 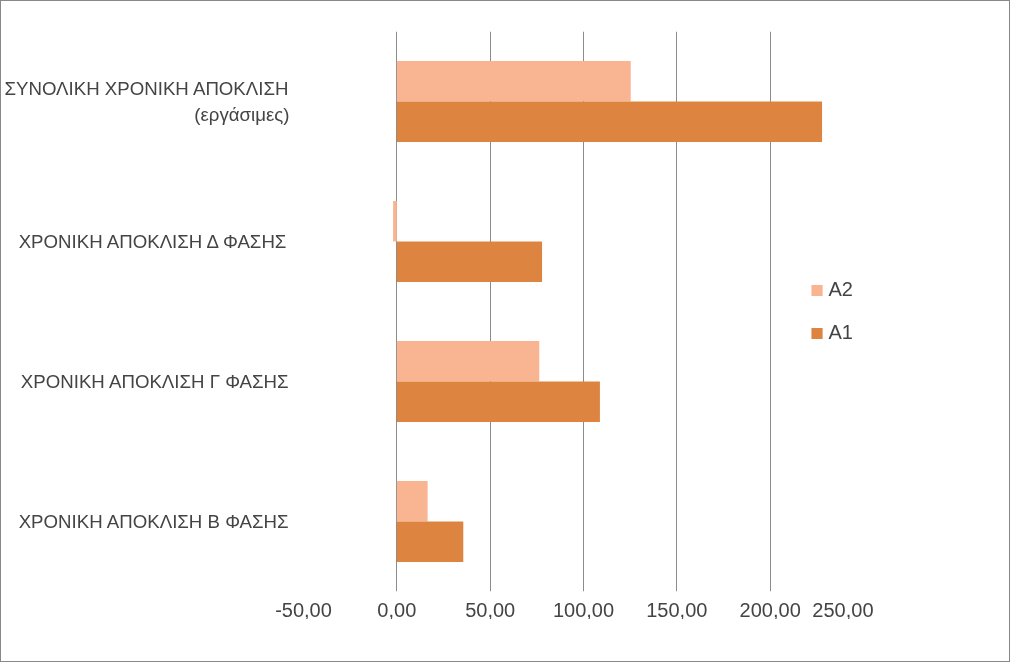 What do you see at coordinates (677, 609) in the screenshot?
I see `x-tick-label: 150,00` at bounding box center [677, 609].